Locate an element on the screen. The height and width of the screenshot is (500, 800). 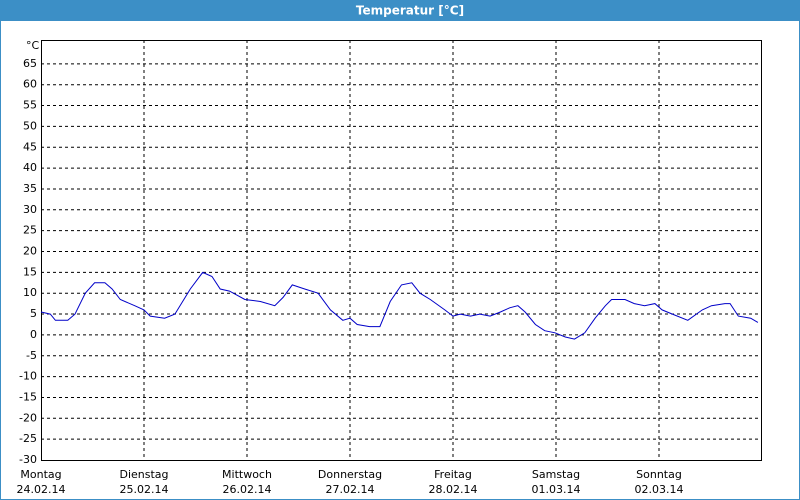
y-tick-label: 10 is located at coordinates (30, 292).